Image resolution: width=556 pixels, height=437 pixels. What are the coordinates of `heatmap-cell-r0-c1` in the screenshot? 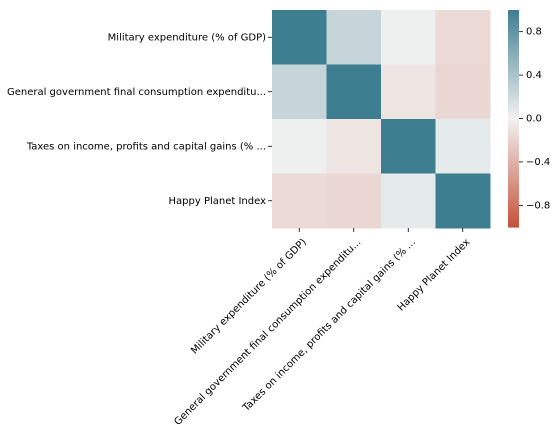 It's located at (354, 37).